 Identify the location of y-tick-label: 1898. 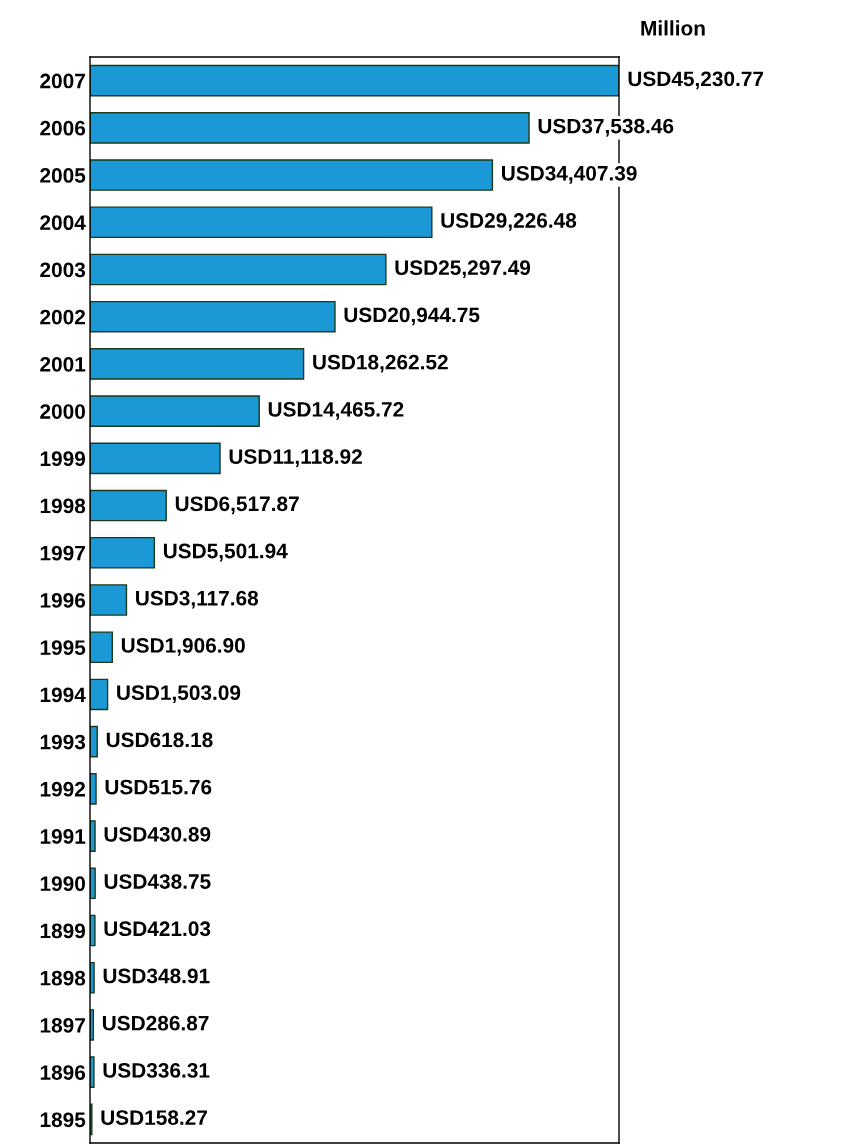
(63, 978).